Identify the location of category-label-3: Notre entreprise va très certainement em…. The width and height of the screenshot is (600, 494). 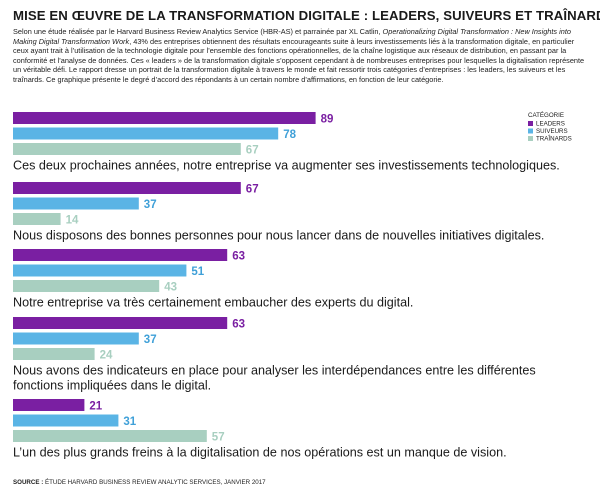
(213, 303).